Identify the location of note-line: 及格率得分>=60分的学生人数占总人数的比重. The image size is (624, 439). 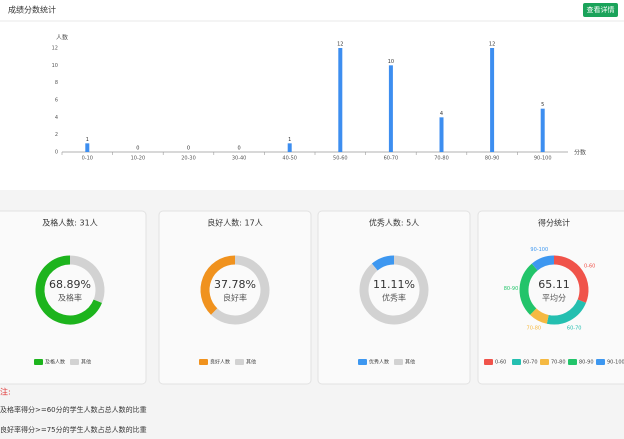
(73, 409).